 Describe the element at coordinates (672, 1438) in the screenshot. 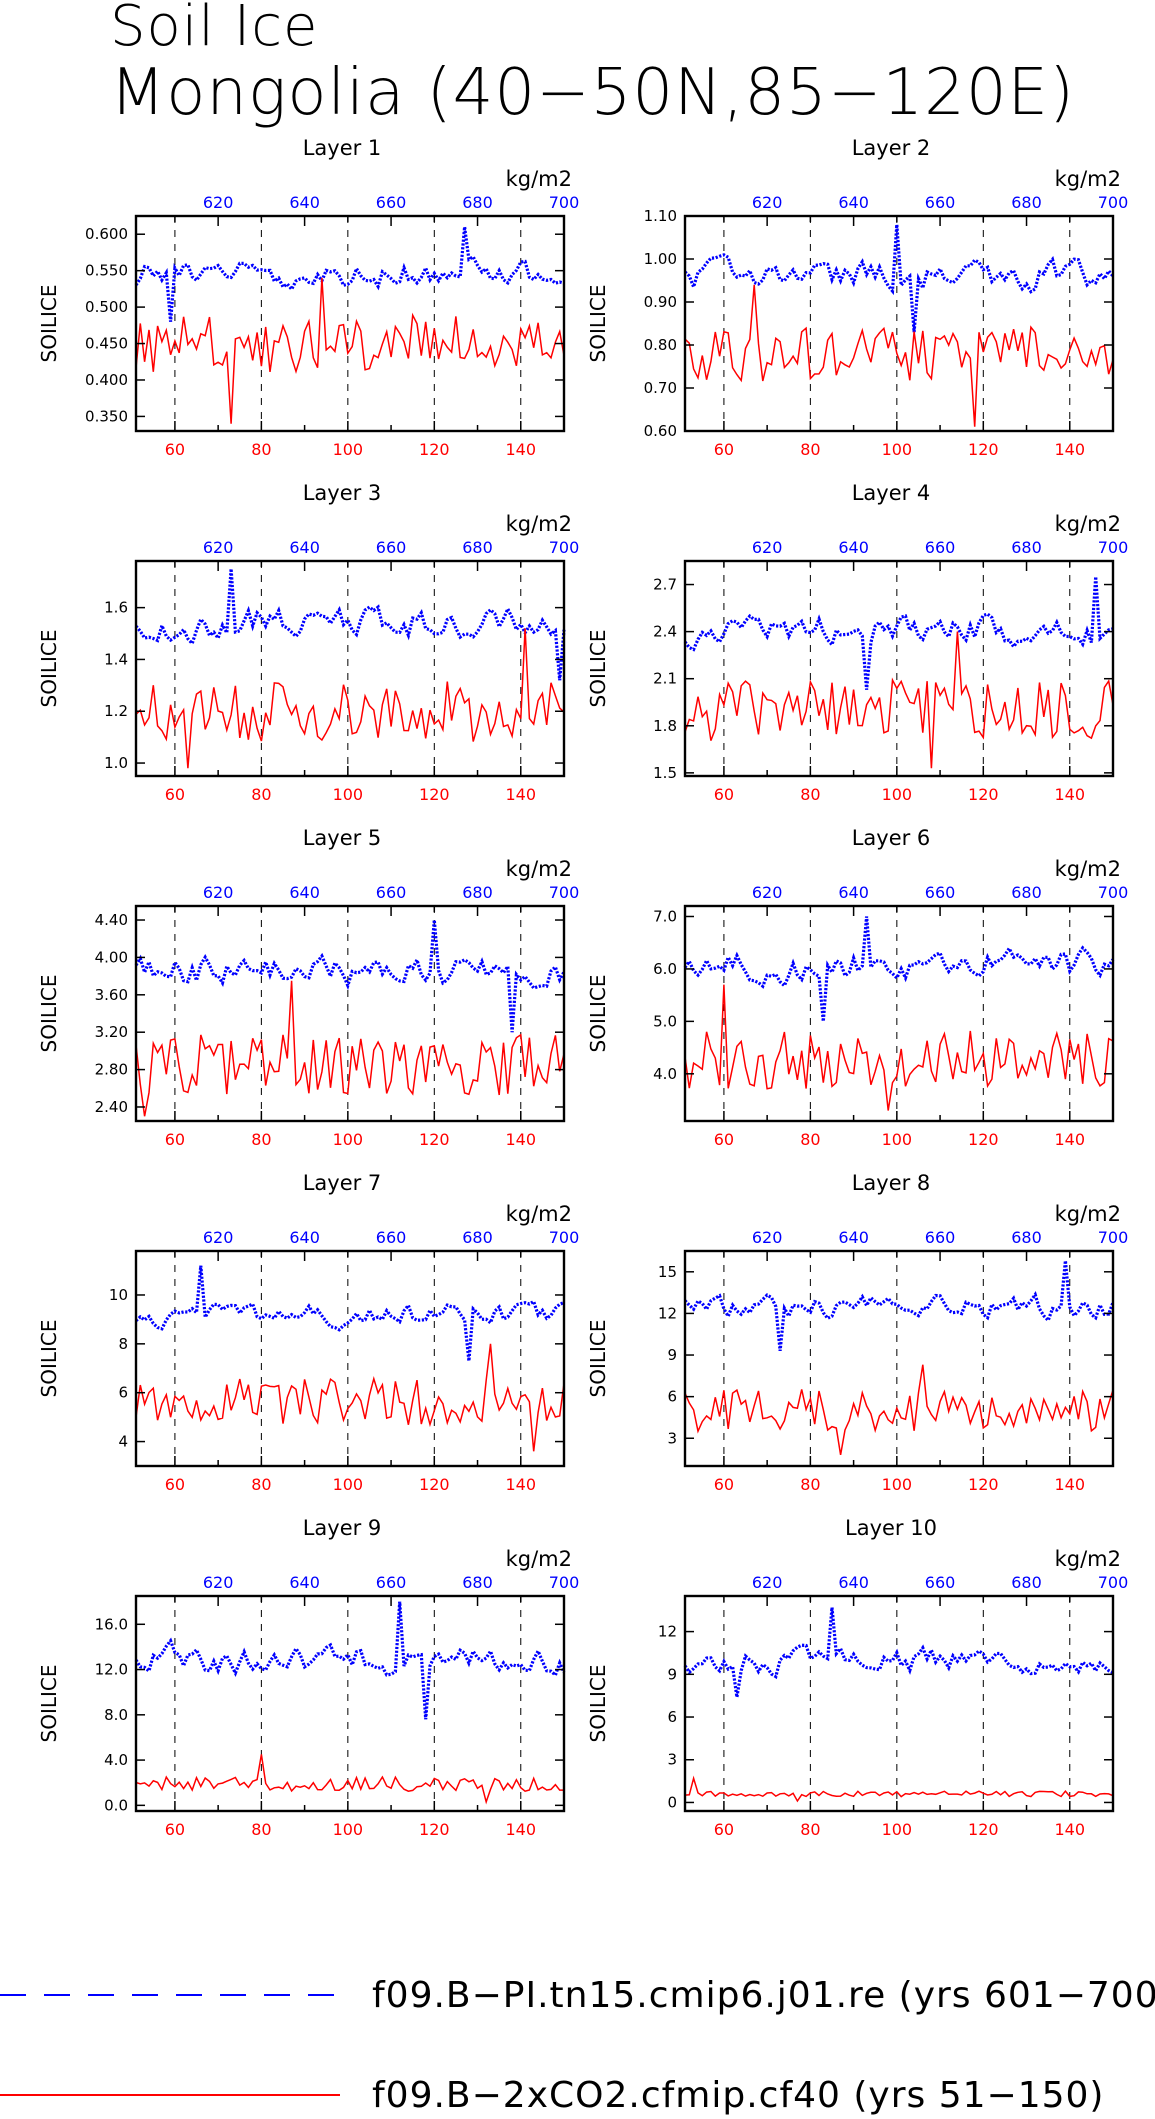

I see `y-tick-label: 3` at that location.